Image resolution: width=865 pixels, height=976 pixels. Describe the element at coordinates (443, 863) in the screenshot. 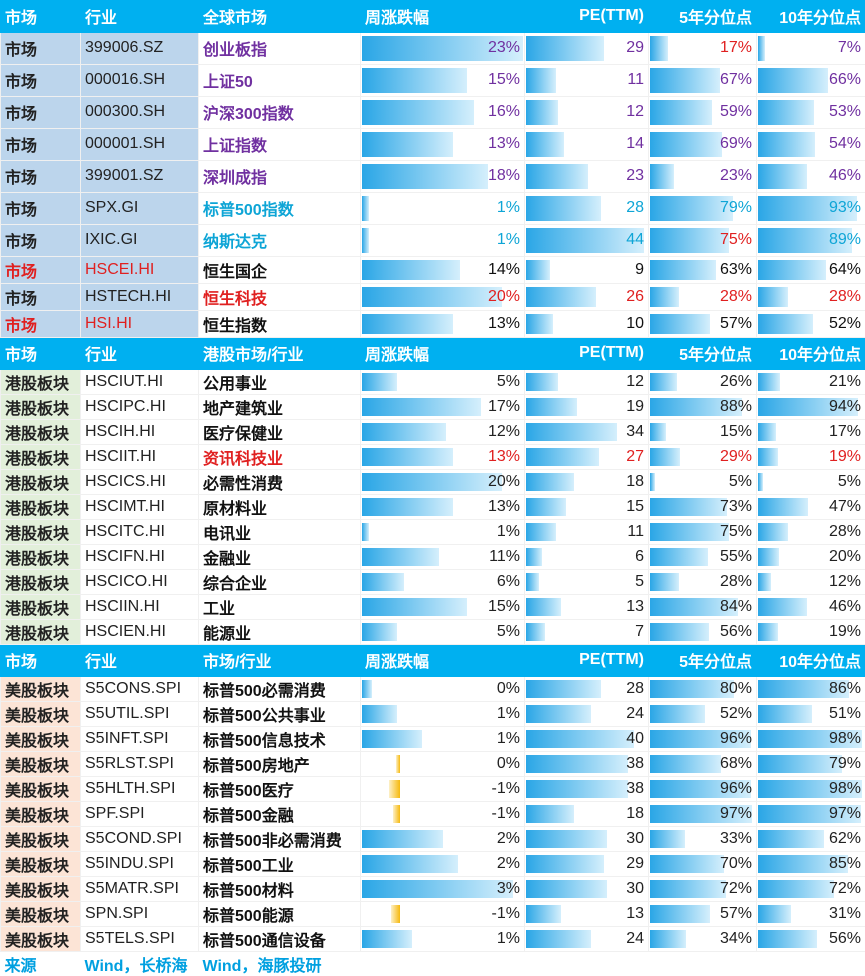

I see `bar-cell: 2%` at that location.